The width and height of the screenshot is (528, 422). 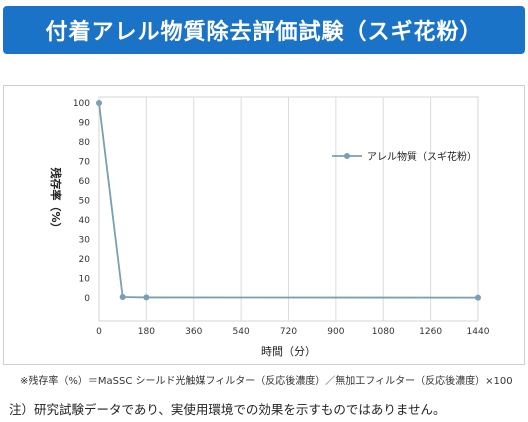 What do you see at coordinates (85, 260) in the screenshot?
I see `y-tick-label: 20` at bounding box center [85, 260].